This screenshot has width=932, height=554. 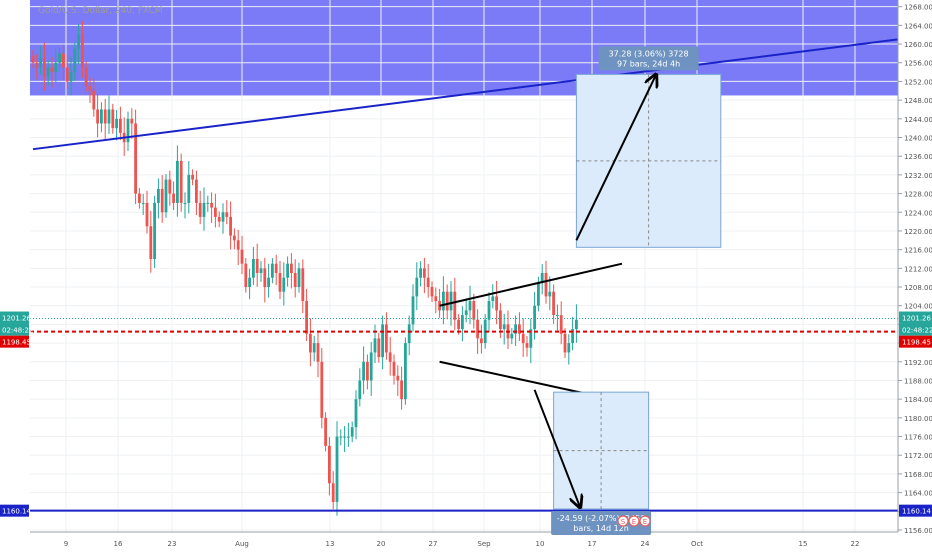 I want to click on y-tick-label: 1192.00, so click(x=918, y=363).